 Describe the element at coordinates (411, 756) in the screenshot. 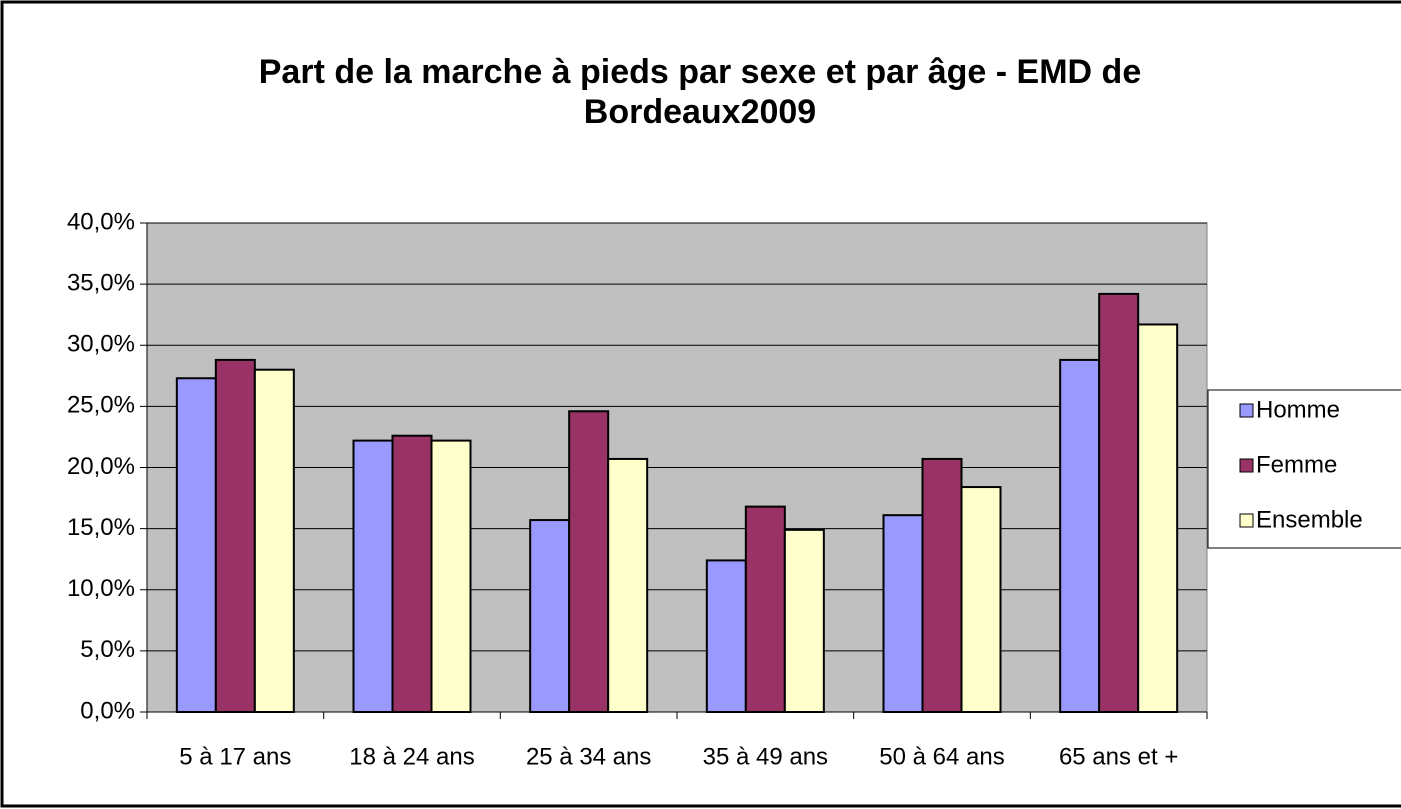

I see `x-tick-label: 18 à 24 ans` at that location.